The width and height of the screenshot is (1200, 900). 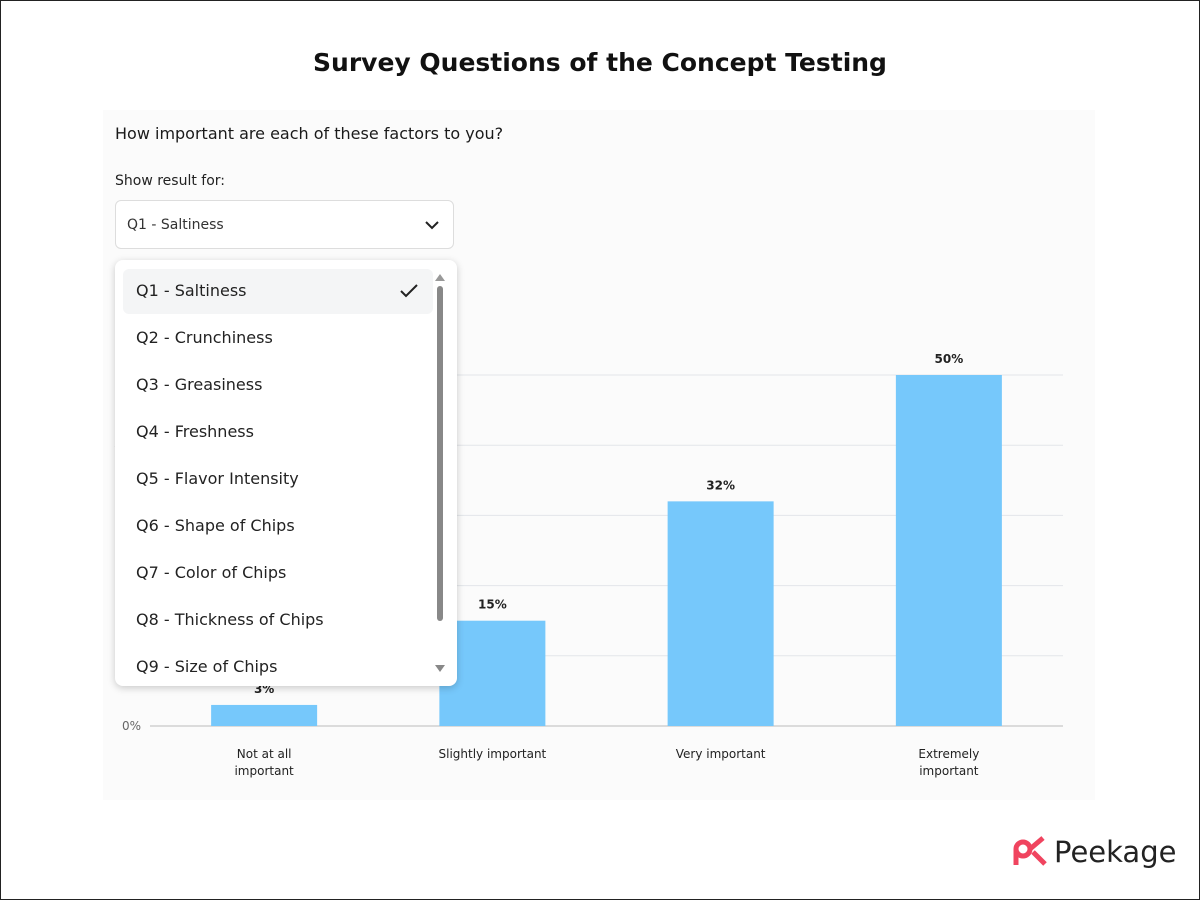 I want to click on option: Q1 - Saltiness, so click(x=191, y=290).